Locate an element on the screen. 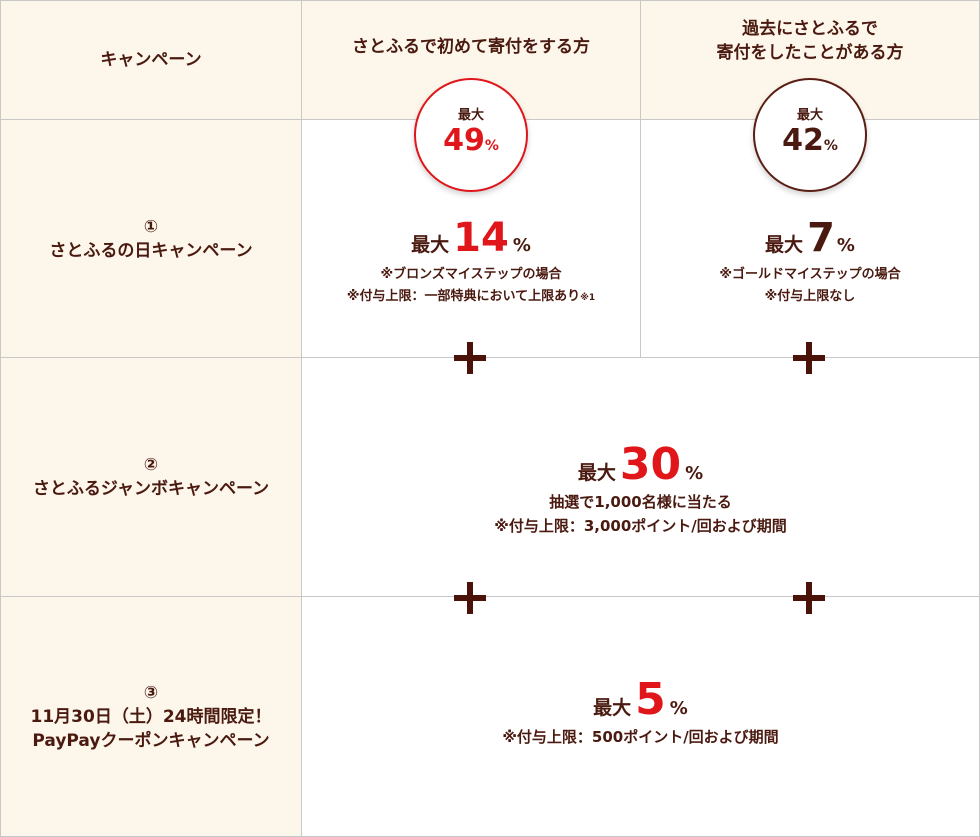  row2-note2: ※付与上限：3,000ポイント/回および期間 is located at coordinates (640, 526).